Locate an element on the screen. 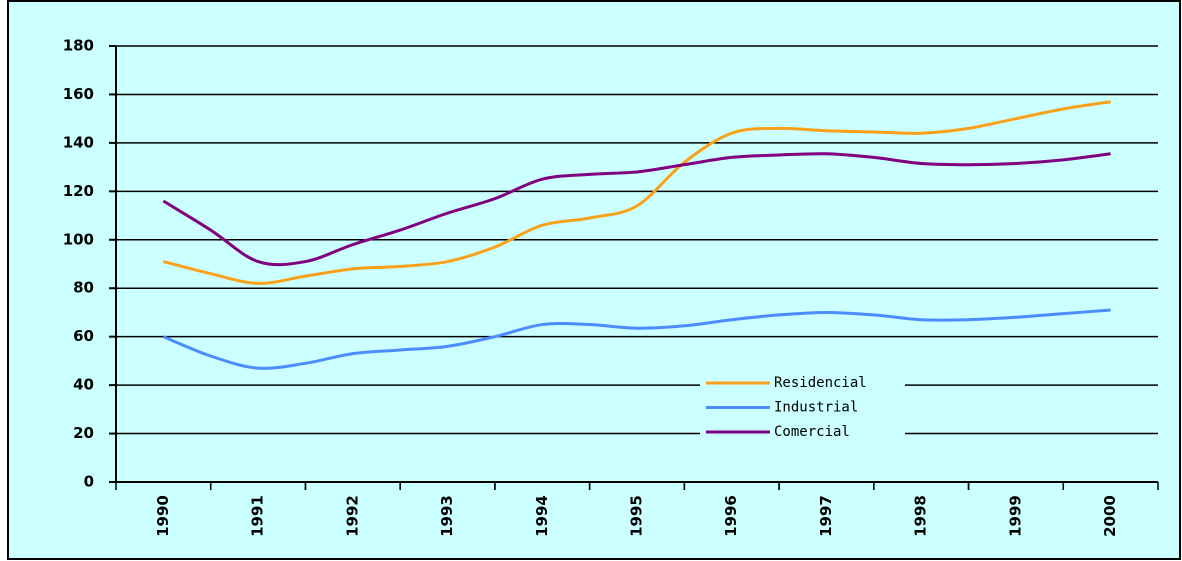 The width and height of the screenshot is (1182, 561). x-tick-label: 1999 is located at coordinates (1015, 516).